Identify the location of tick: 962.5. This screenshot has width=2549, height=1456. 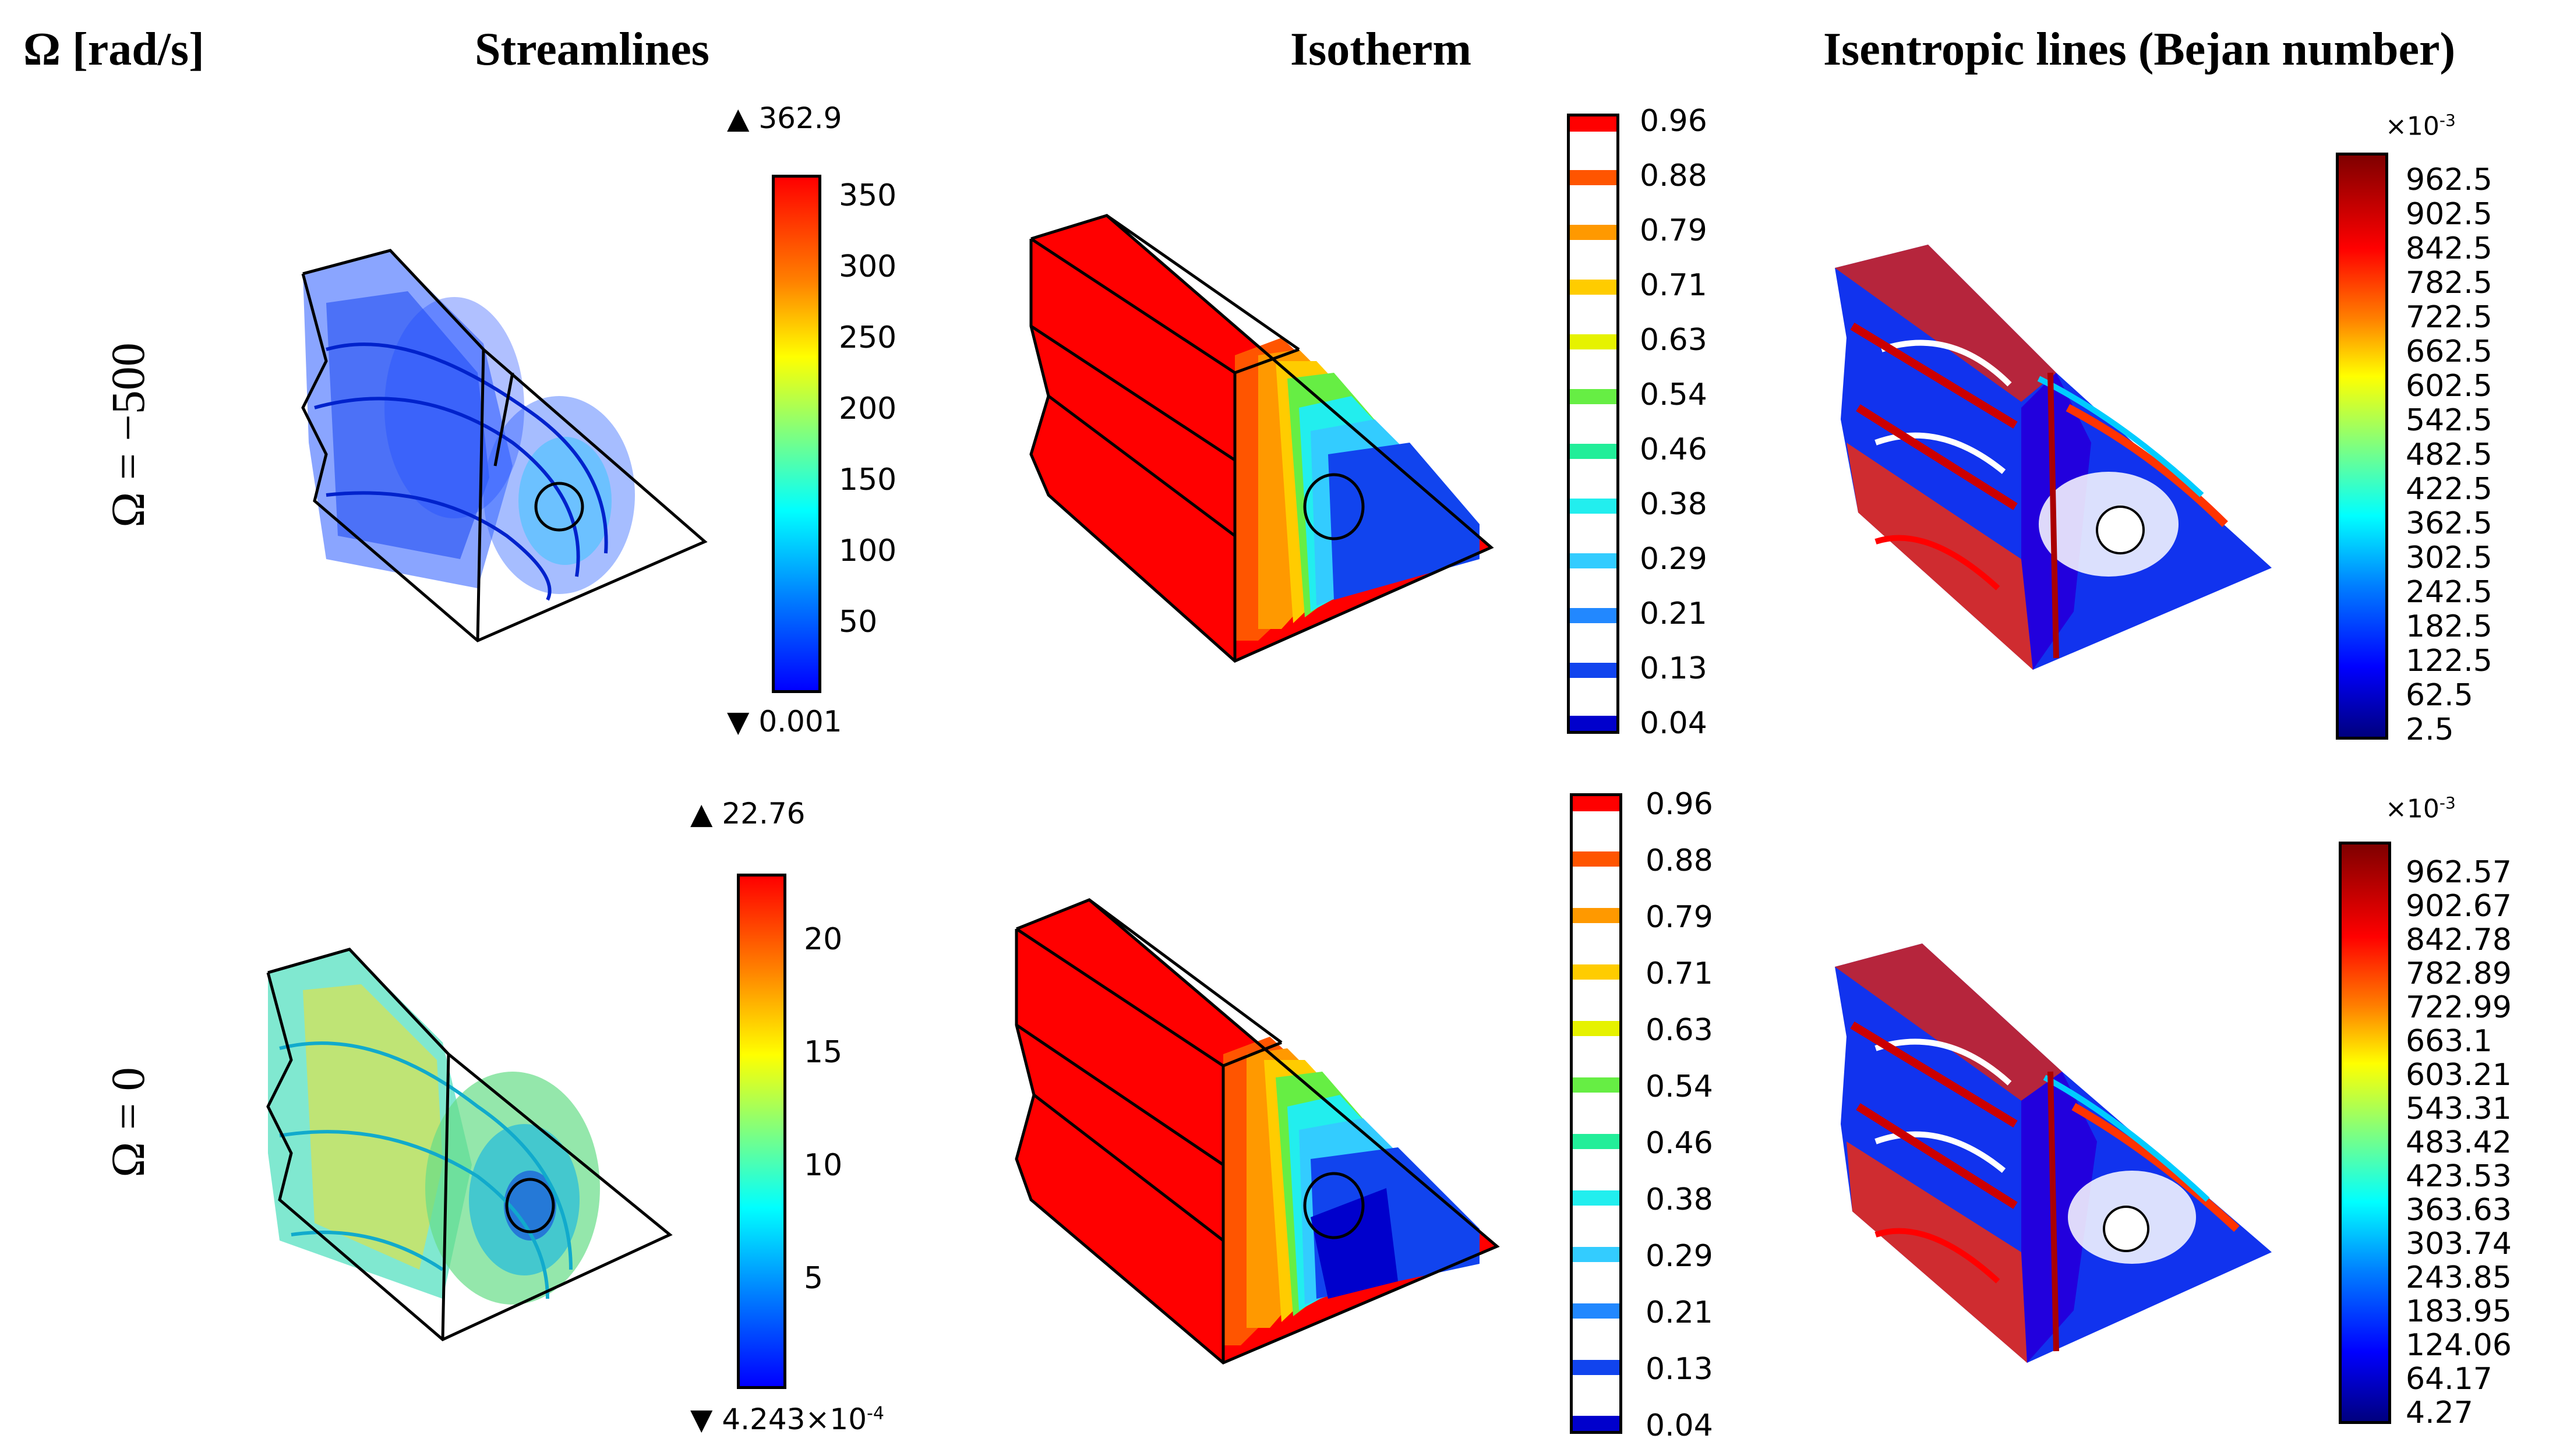
(2449, 179).